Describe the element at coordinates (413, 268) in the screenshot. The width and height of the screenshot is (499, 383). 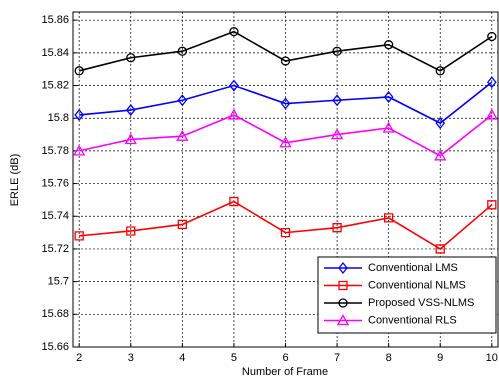
I see `legend-label: Conventional LMS` at that location.